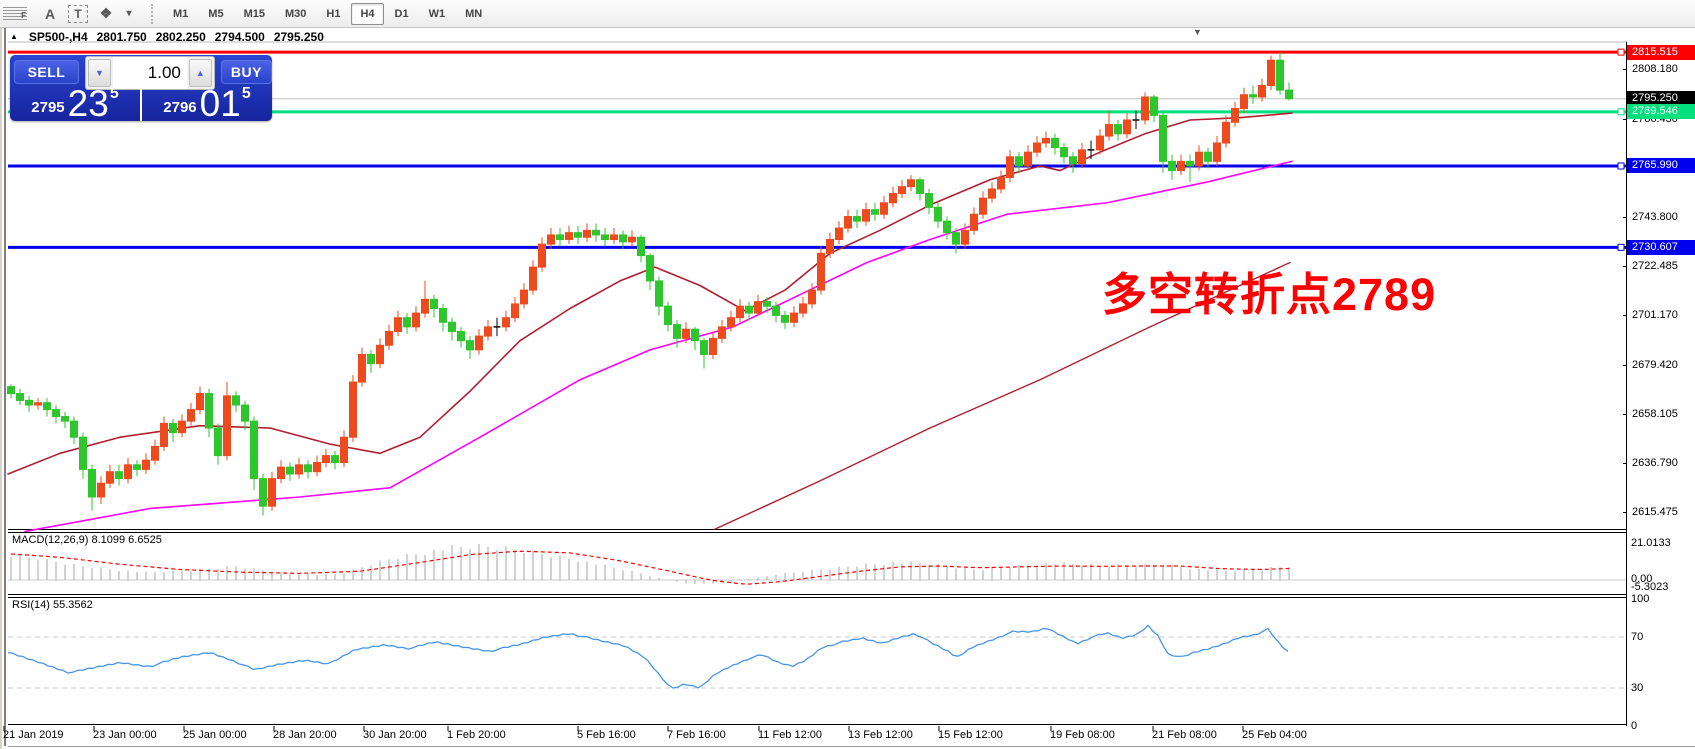  Describe the element at coordinates (1655, 216) in the screenshot. I see `price-axis-label: 2743.800` at that location.